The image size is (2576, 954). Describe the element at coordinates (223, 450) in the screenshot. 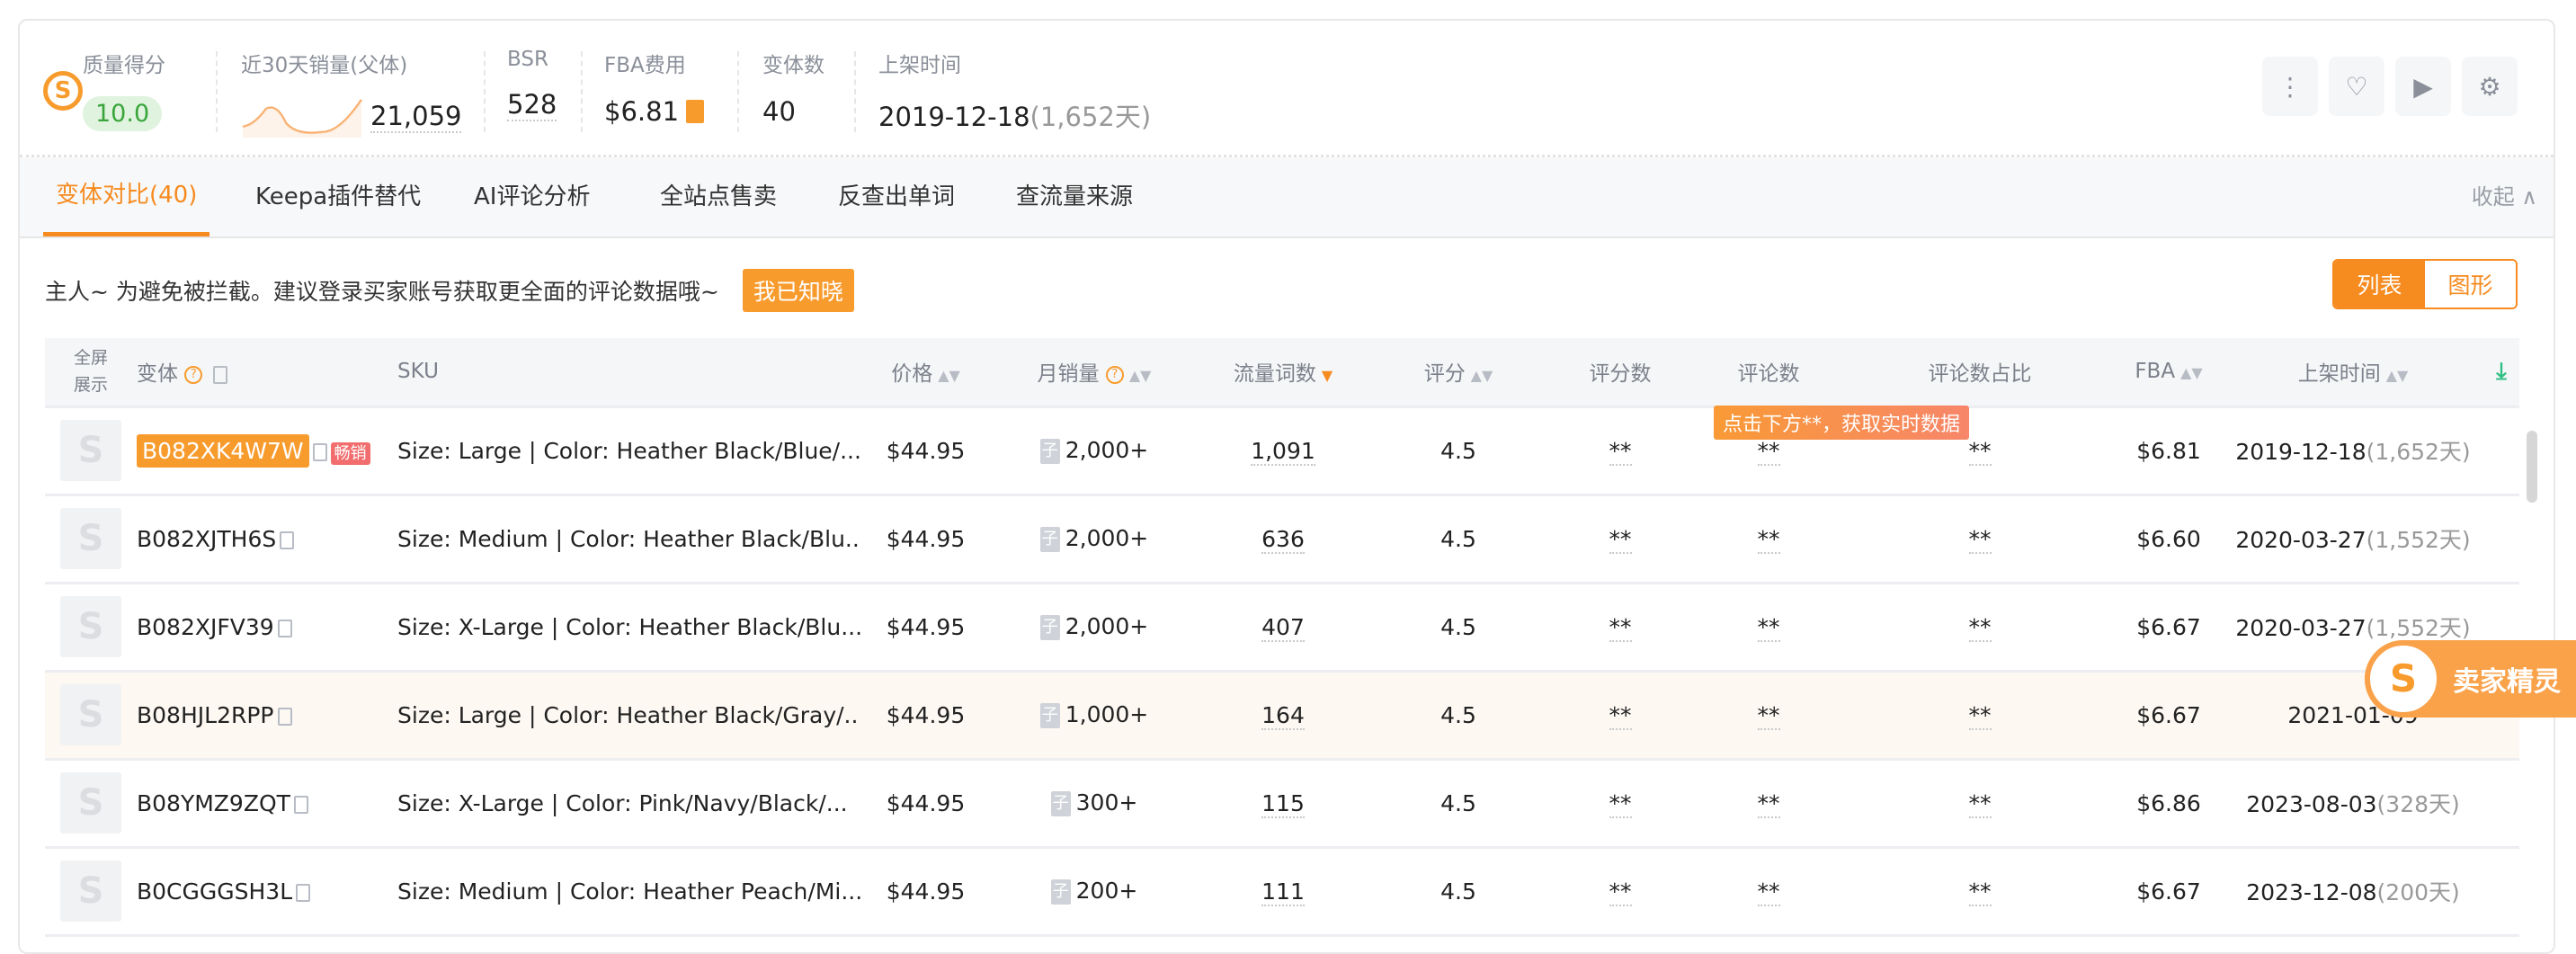

I see `asin-link: B082XK4W7W` at that location.